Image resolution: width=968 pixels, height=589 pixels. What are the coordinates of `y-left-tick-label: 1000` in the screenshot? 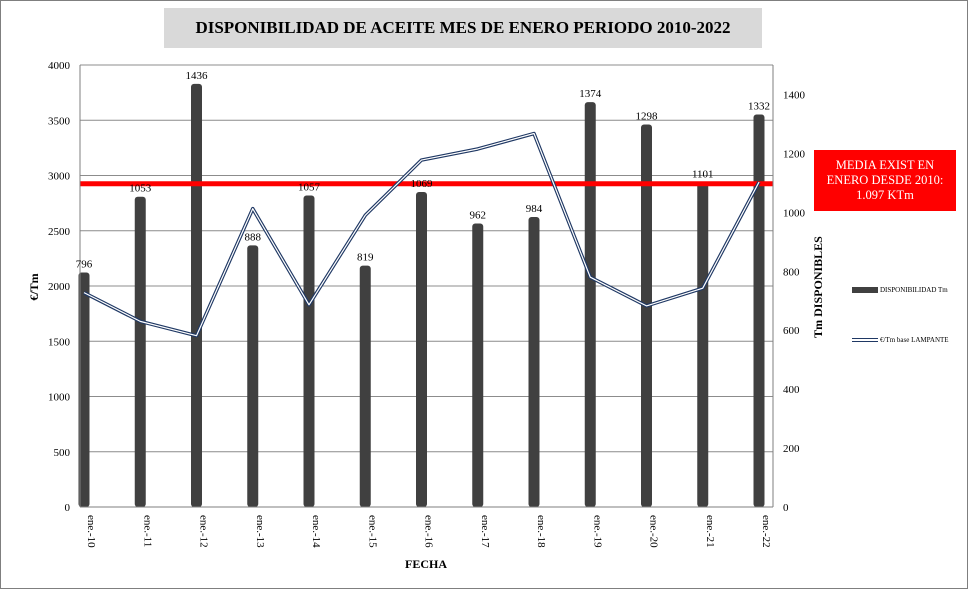 It's located at (59, 398).